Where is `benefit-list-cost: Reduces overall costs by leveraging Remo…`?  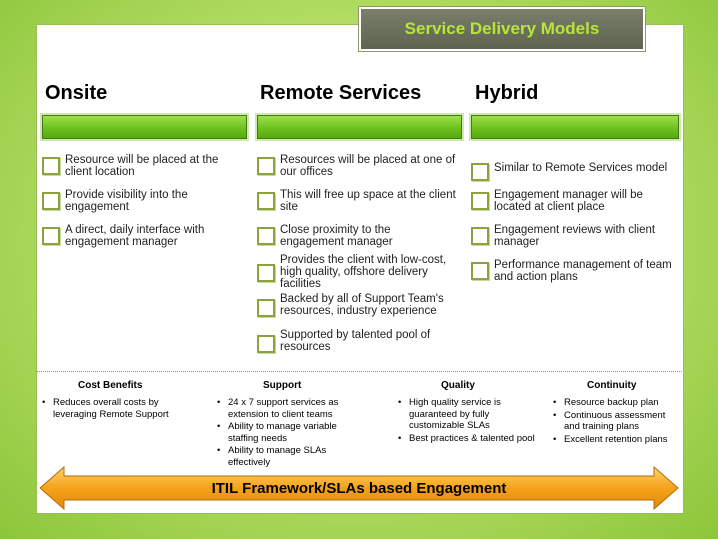
benefit-list-cost: Reduces overall costs by leveraging Remo… is located at coordinates (117, 409).